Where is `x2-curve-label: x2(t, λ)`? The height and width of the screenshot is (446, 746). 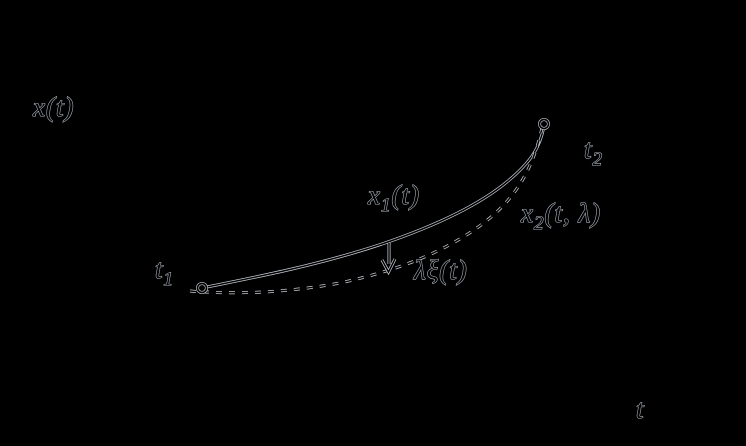 x2-curve-label: x2(t, λ) is located at coordinates (560, 216).